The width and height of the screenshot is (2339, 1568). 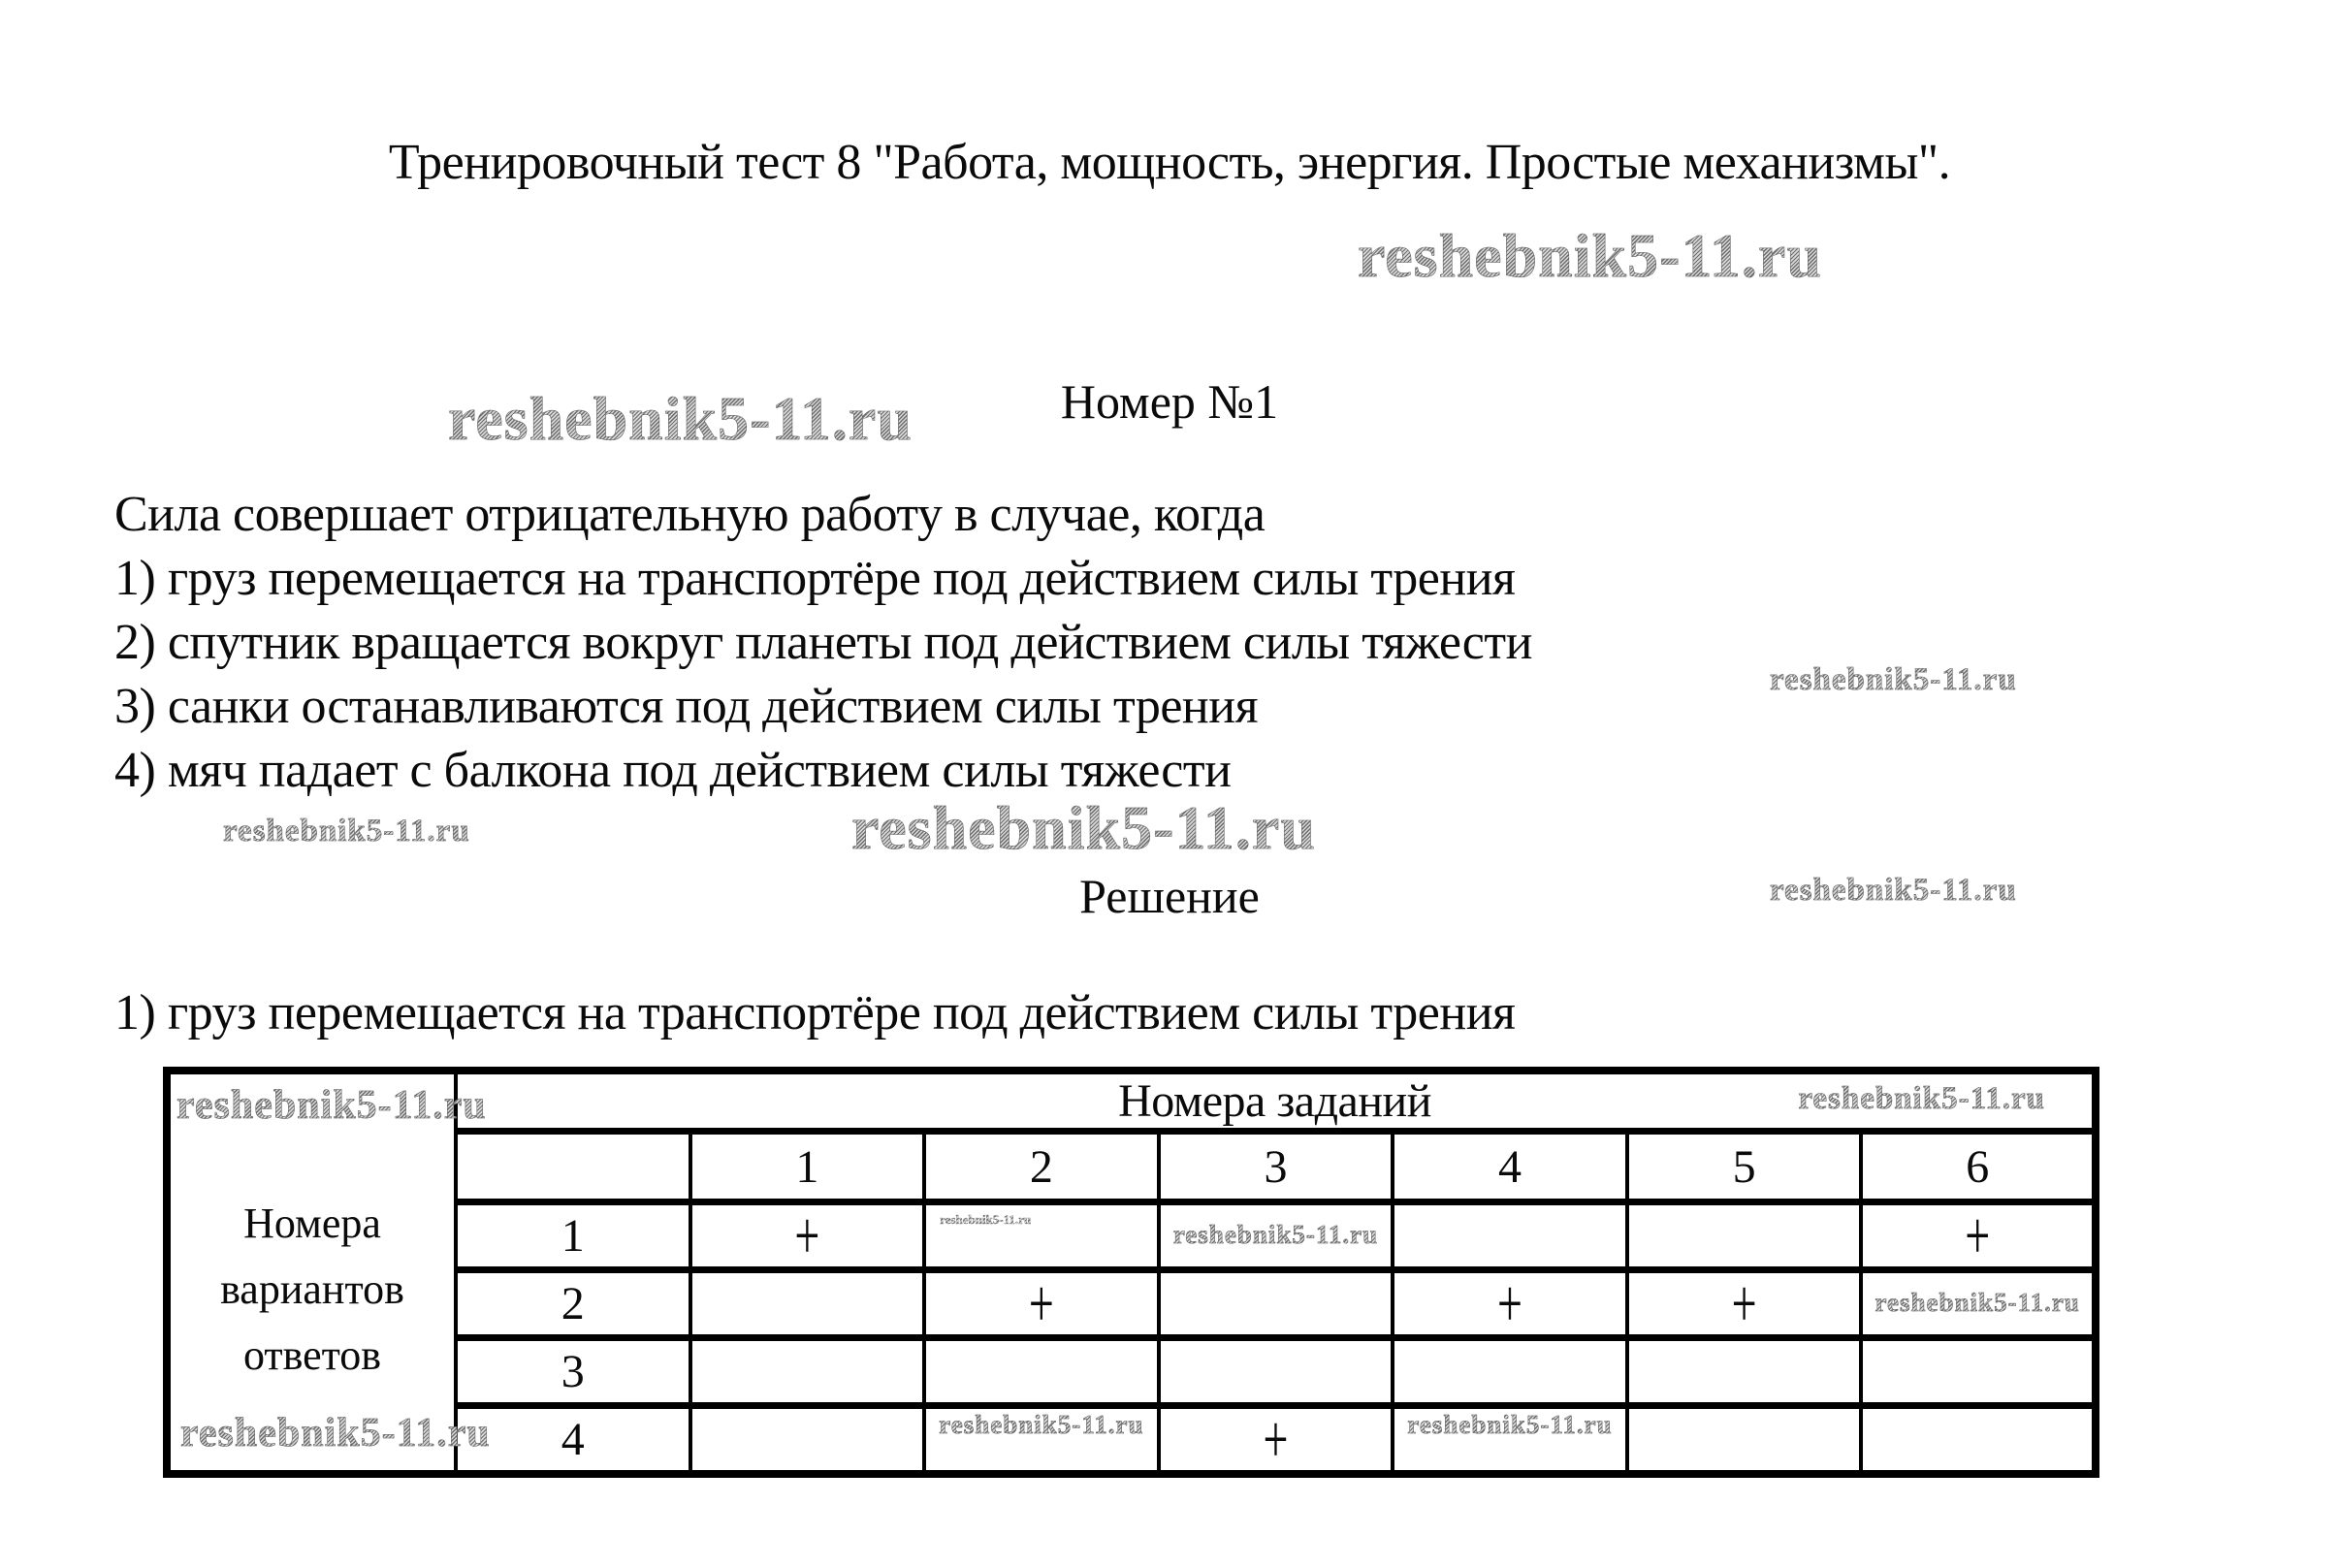 What do you see at coordinates (807, 1166) in the screenshot?
I see `column-header-1: 1` at bounding box center [807, 1166].